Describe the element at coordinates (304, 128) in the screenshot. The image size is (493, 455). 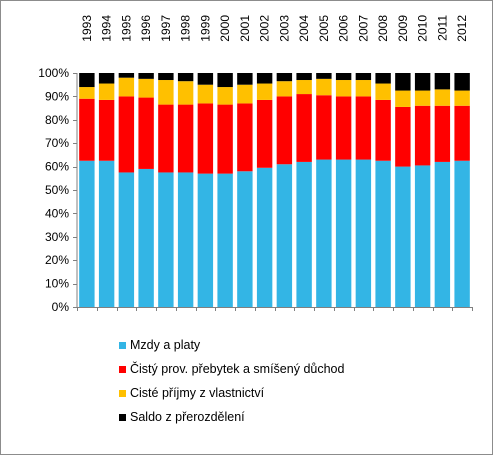
I see `bar-segment-2004-s1` at that location.